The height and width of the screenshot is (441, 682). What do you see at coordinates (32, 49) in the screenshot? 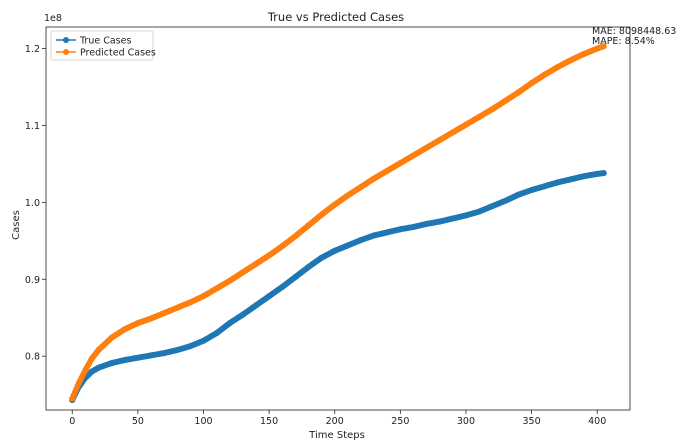
I see `y-tick-label: 1.2` at bounding box center [32, 49].